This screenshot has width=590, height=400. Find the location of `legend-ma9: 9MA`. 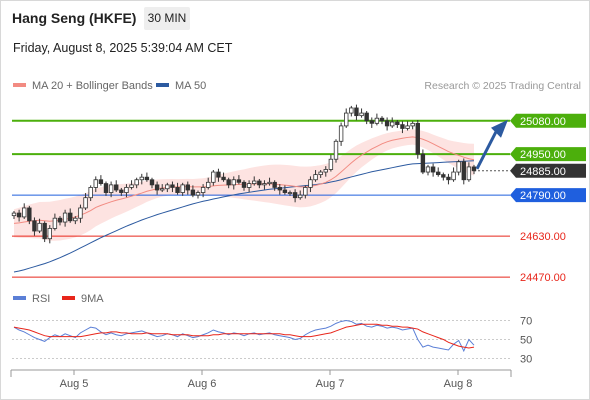

legend-ma9: 9MA is located at coordinates (83, 299).